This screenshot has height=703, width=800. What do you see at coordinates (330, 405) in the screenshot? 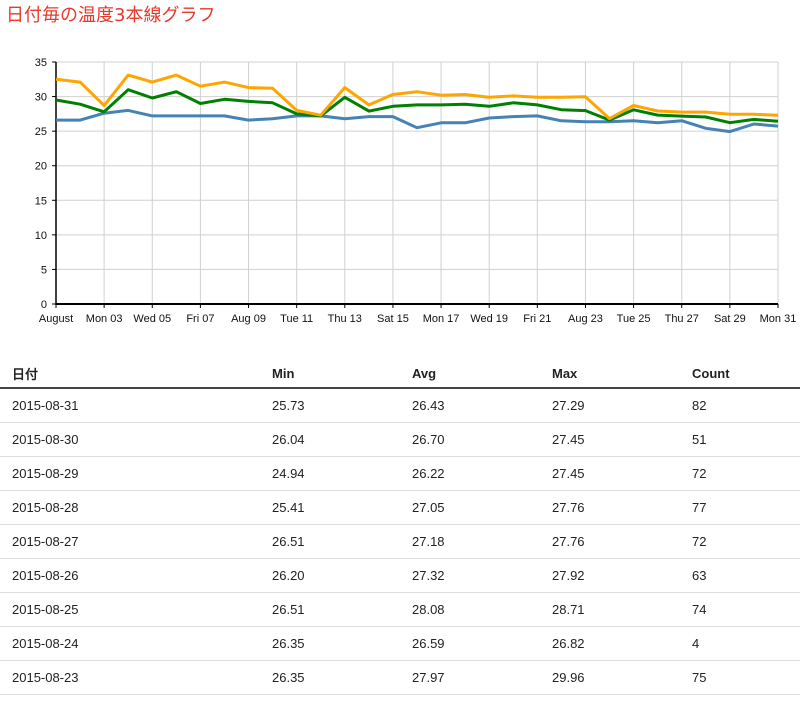
I see `cell-min: 25.73` at bounding box center [330, 405].